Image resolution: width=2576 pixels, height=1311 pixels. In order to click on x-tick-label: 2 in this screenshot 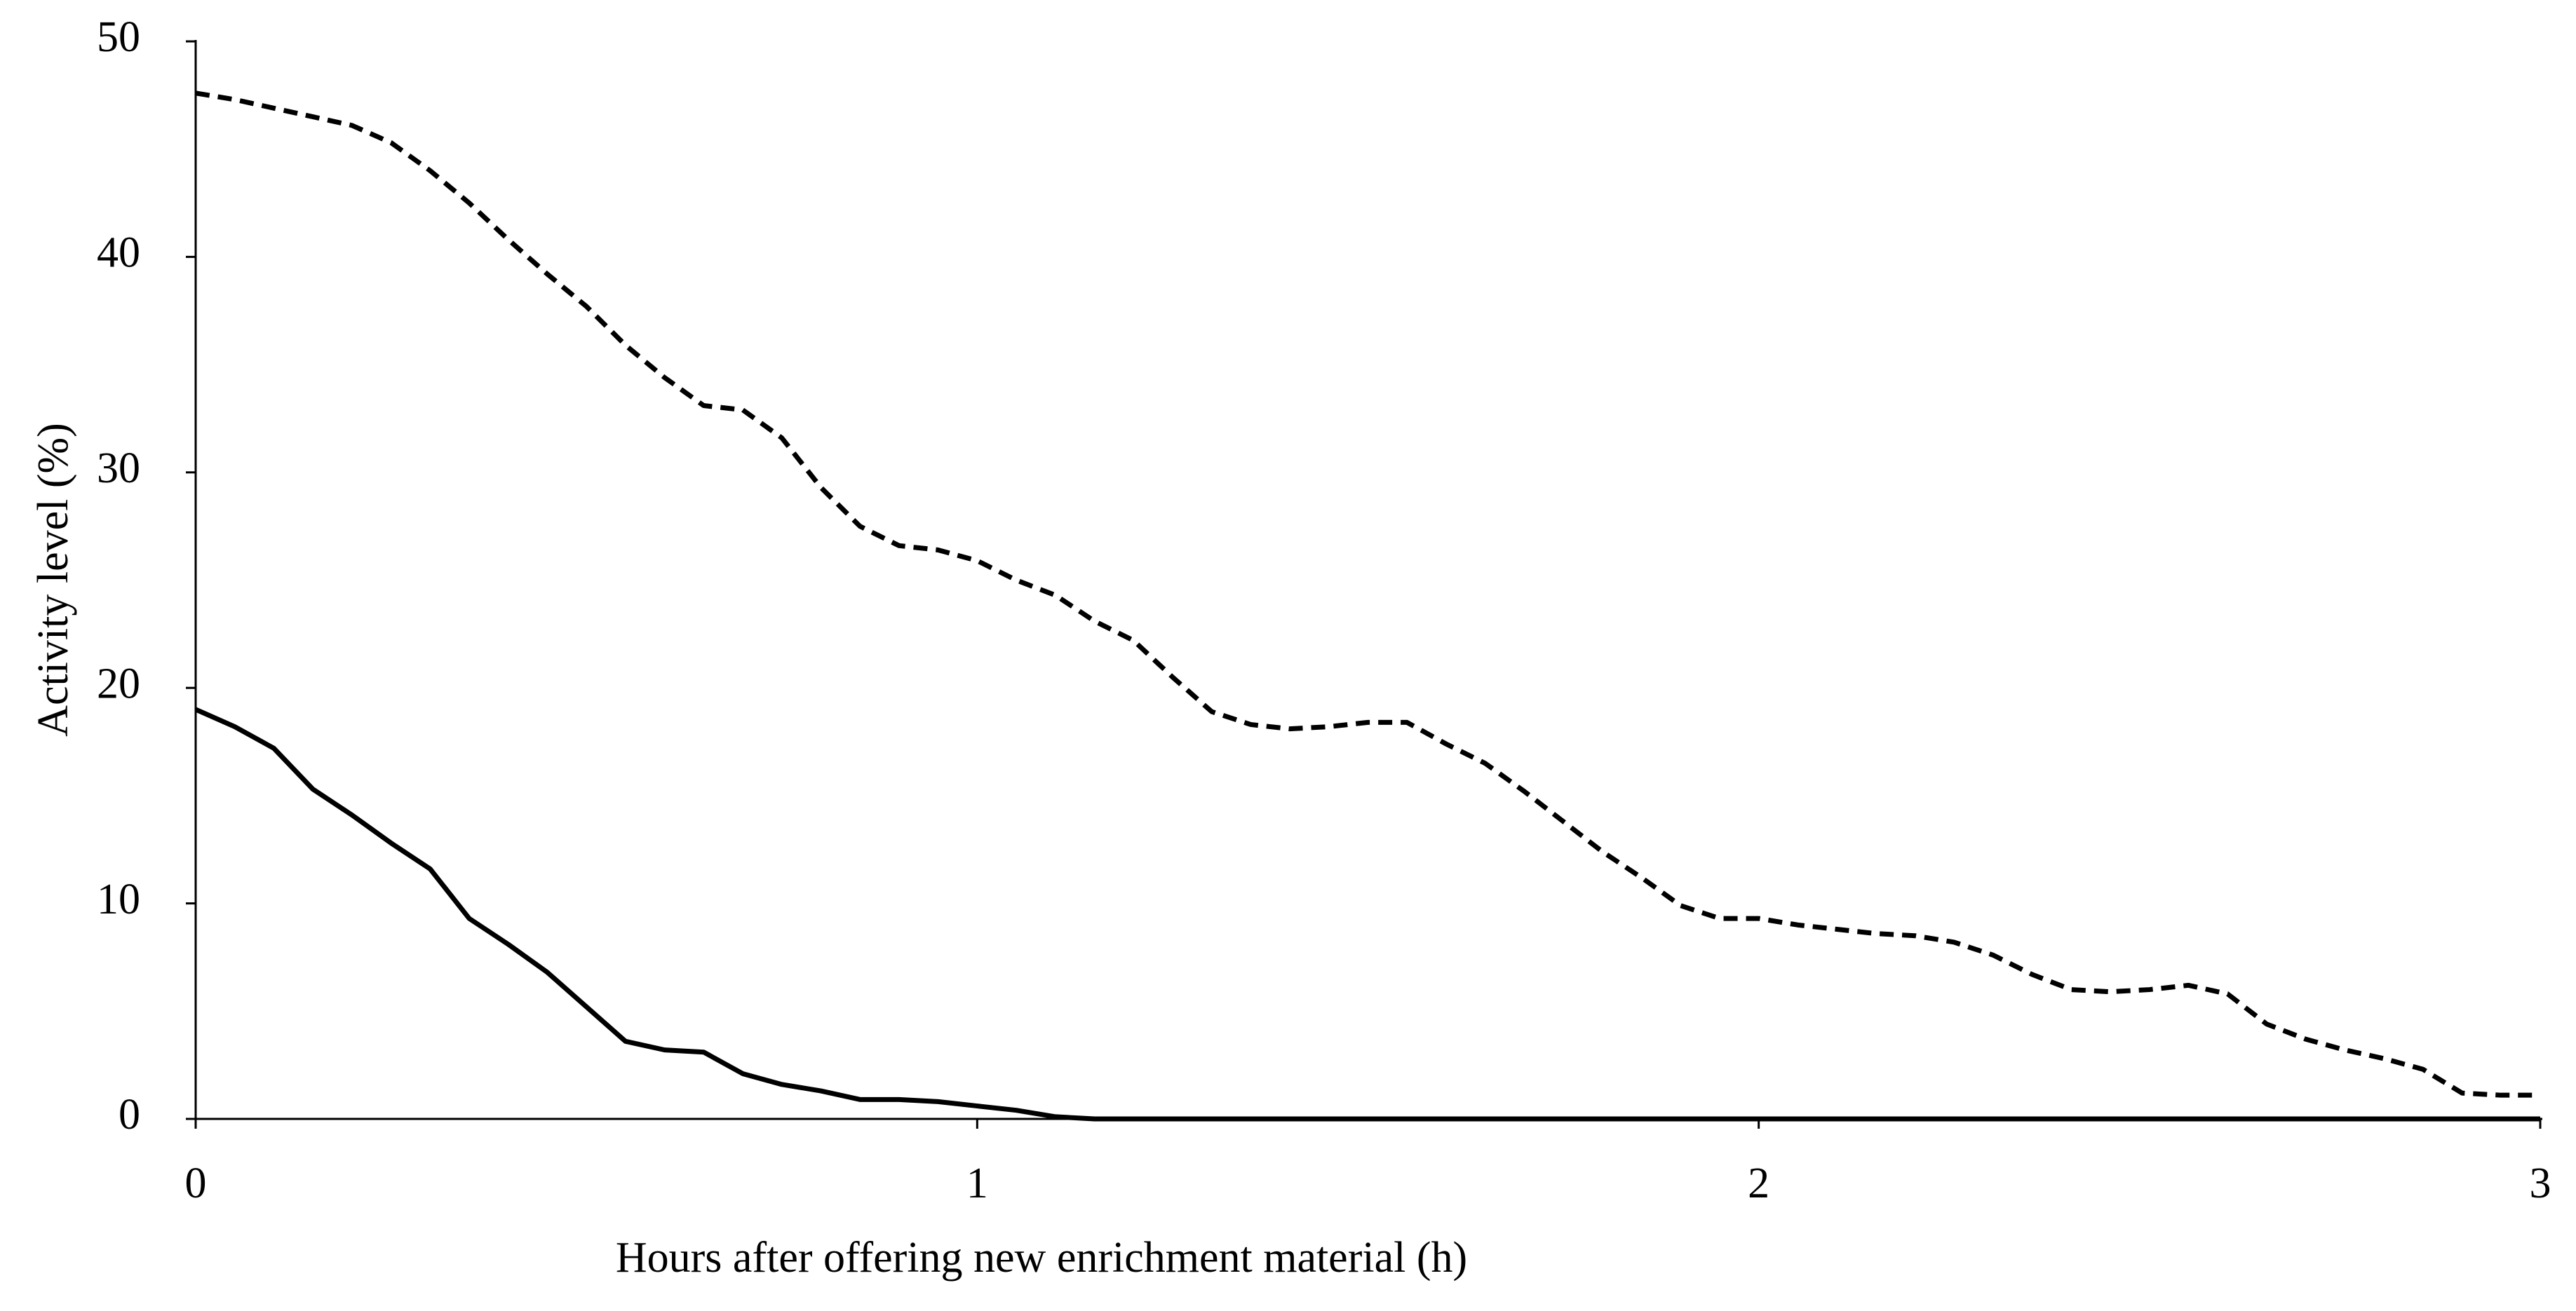, I will do `click(1758, 1183)`.